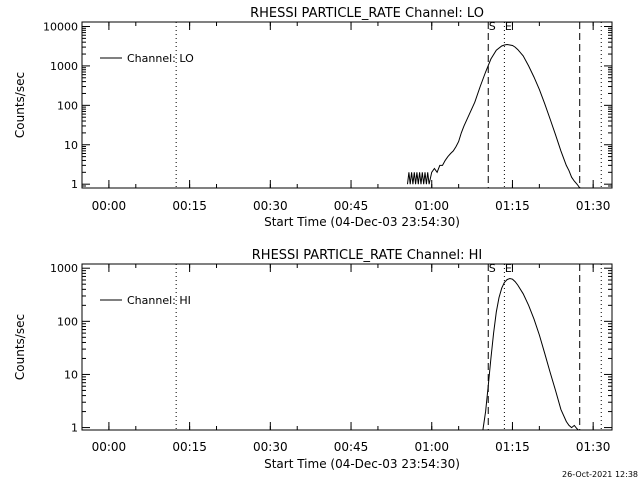 This screenshot has width=640, height=480. Describe the element at coordinates (367, 13) in the screenshot. I see `chart-title: RHESSI PARTICLE_RATE Channel: LO` at that location.